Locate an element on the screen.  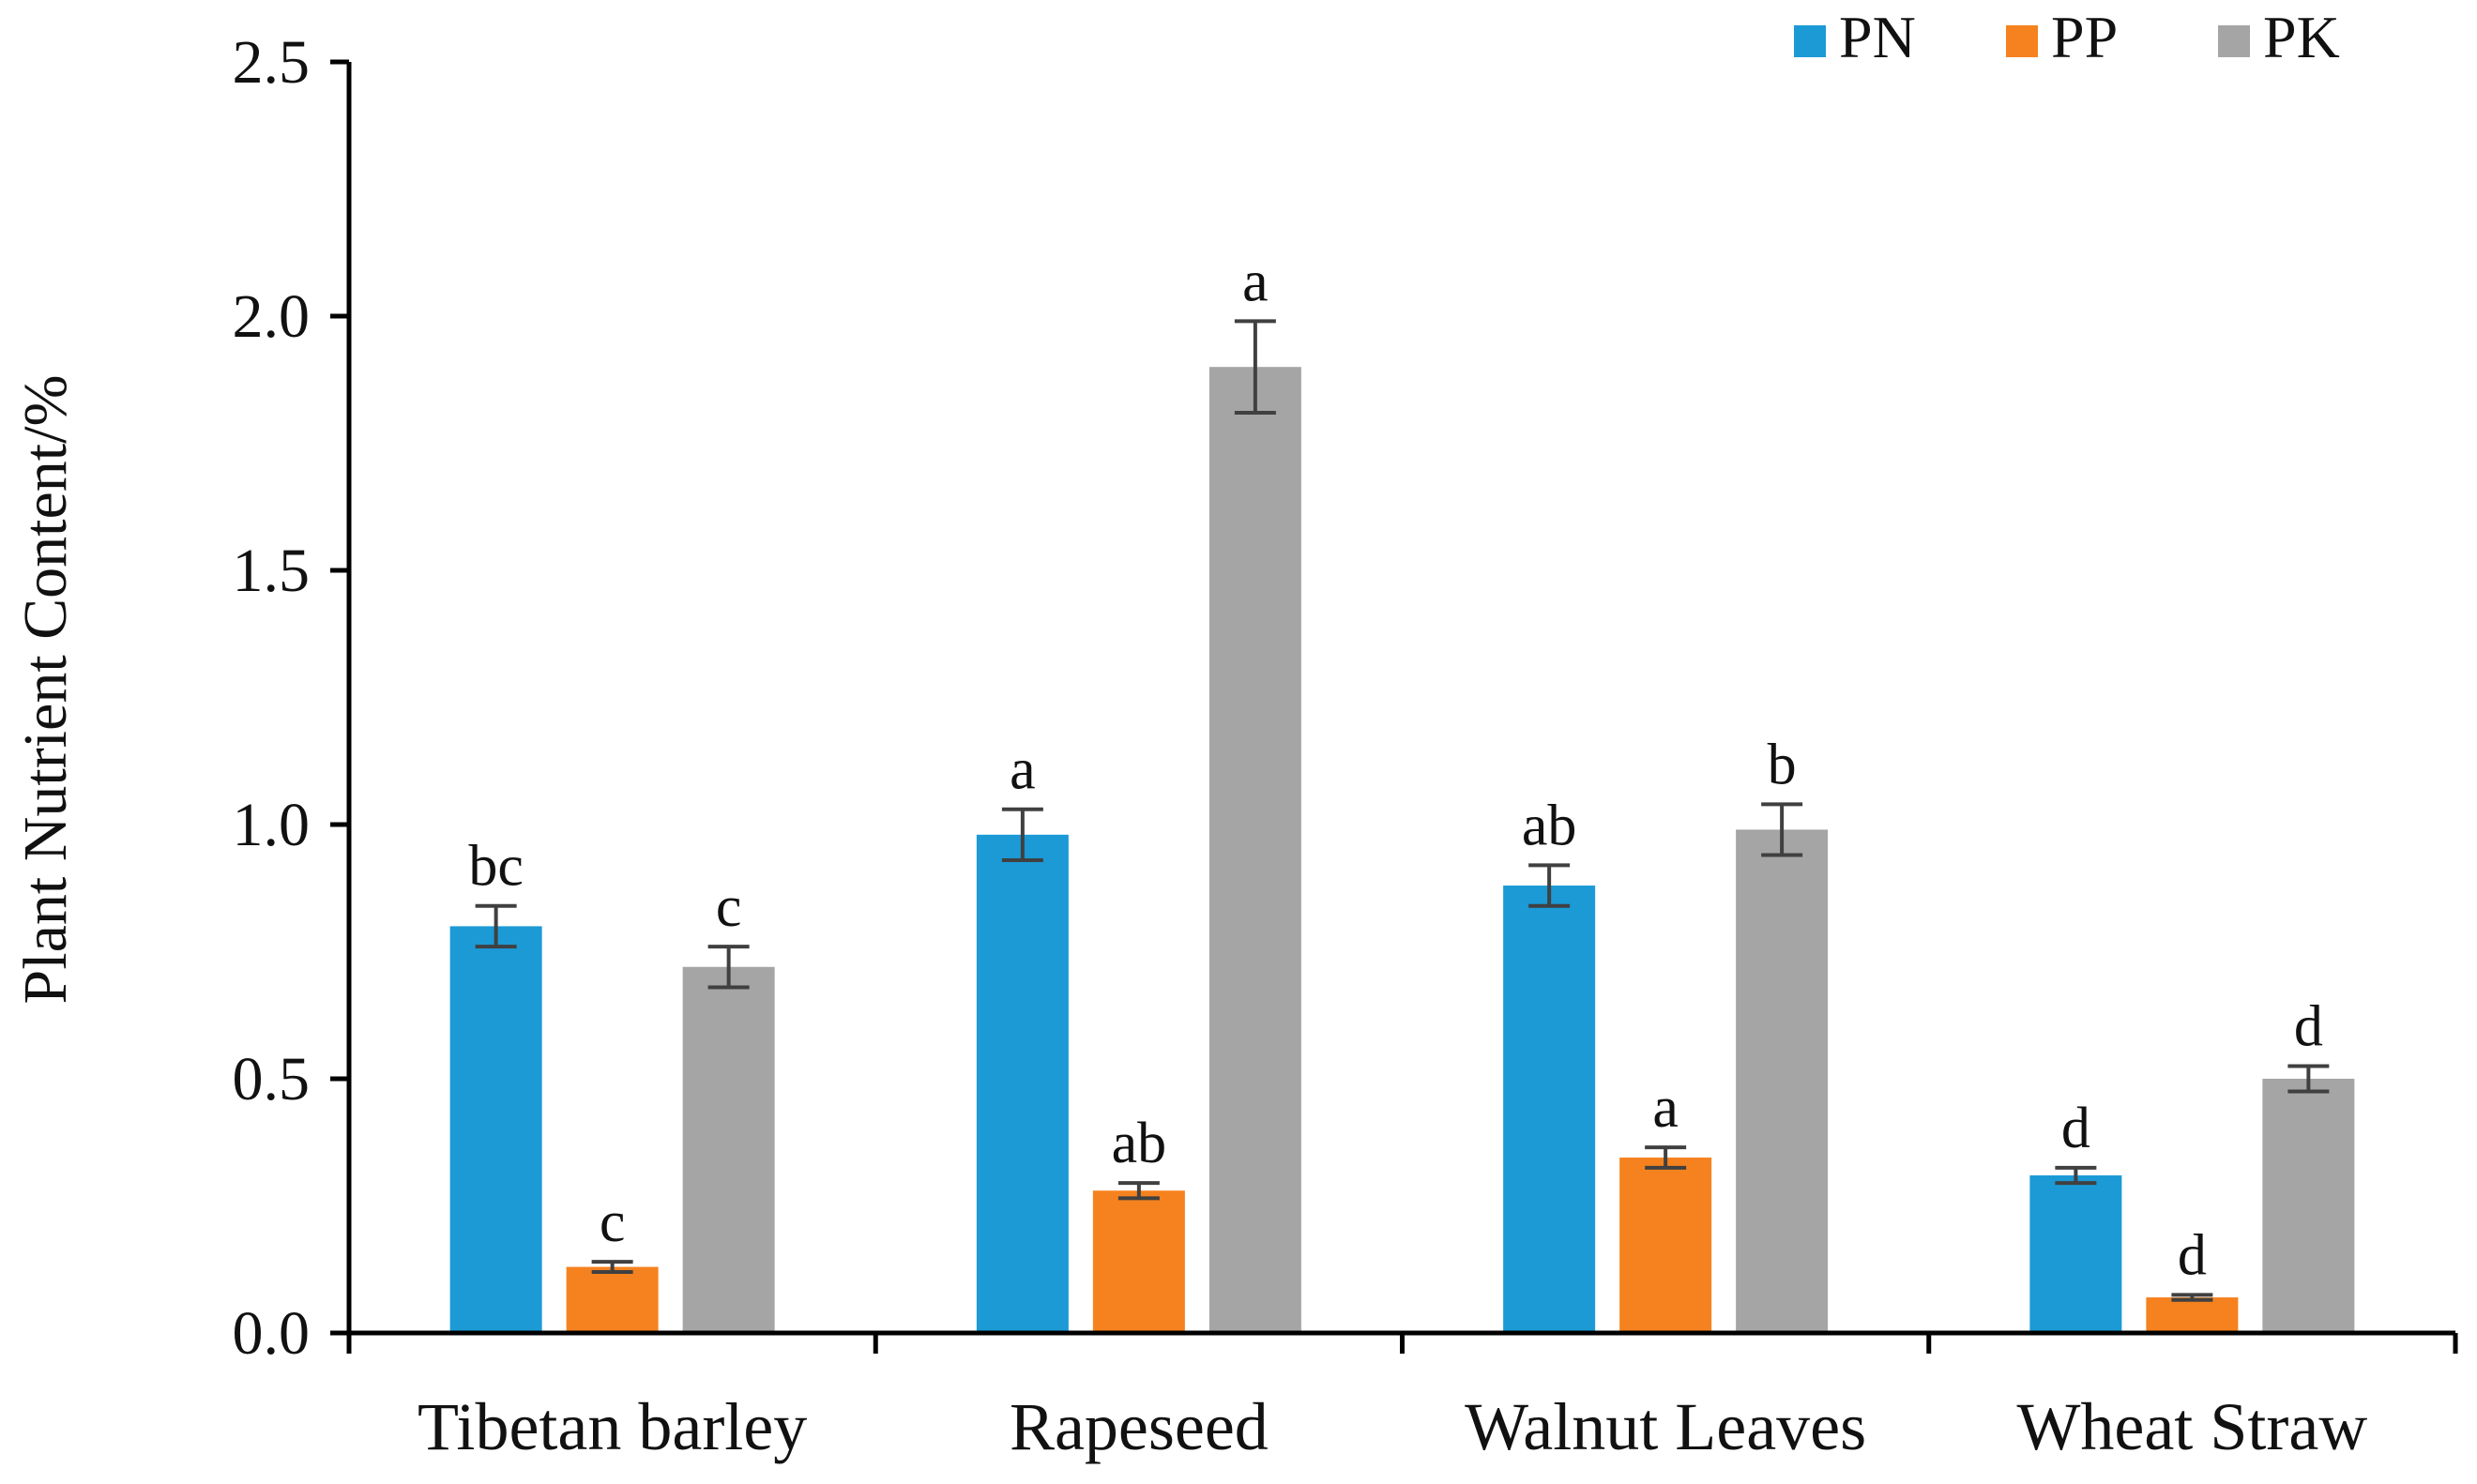
sig-label-pn-1: a is located at coordinates (1023, 770).